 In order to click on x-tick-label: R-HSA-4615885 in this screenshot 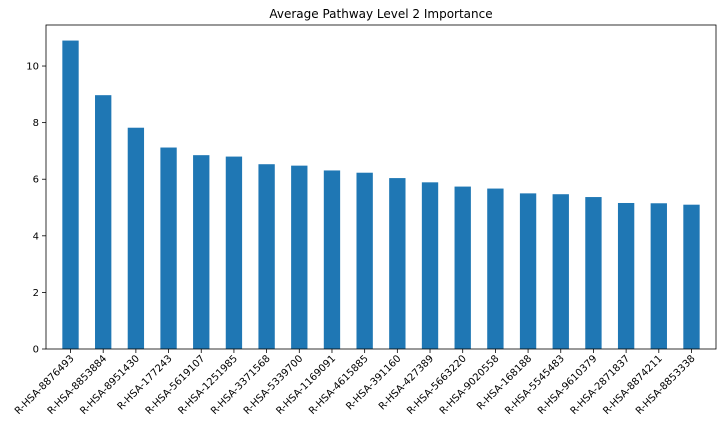, I will do `click(339, 385)`.